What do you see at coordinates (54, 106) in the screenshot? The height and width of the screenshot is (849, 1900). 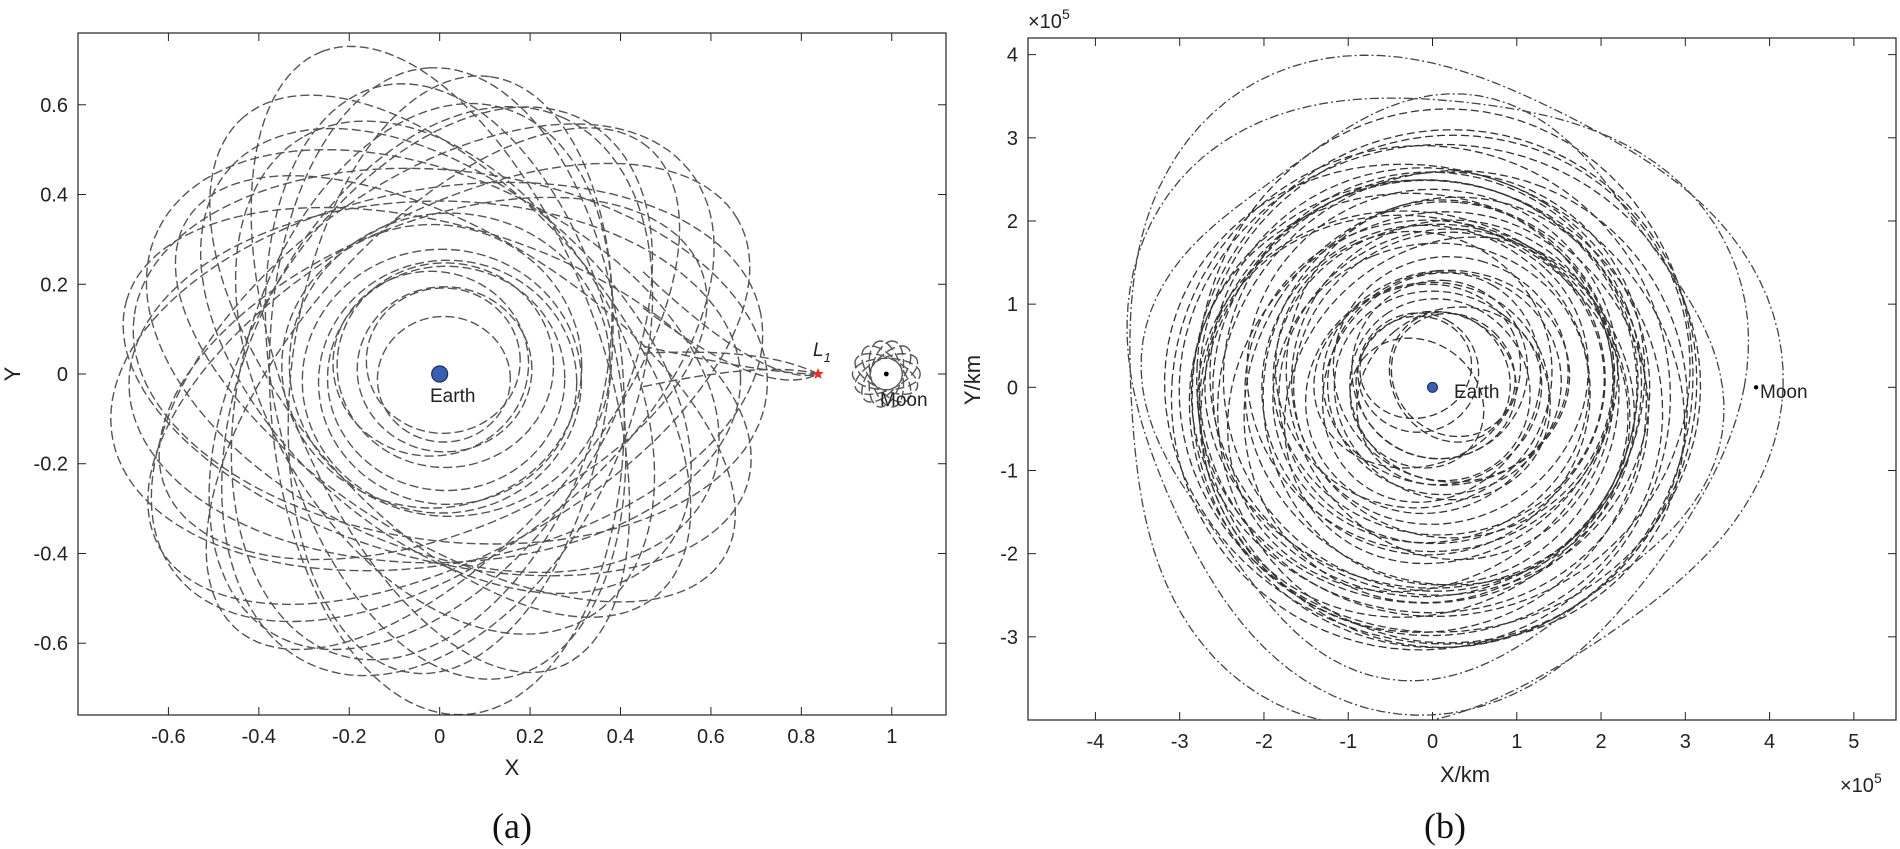 I see `panel-a-y-tick-label: 0.6` at bounding box center [54, 106].